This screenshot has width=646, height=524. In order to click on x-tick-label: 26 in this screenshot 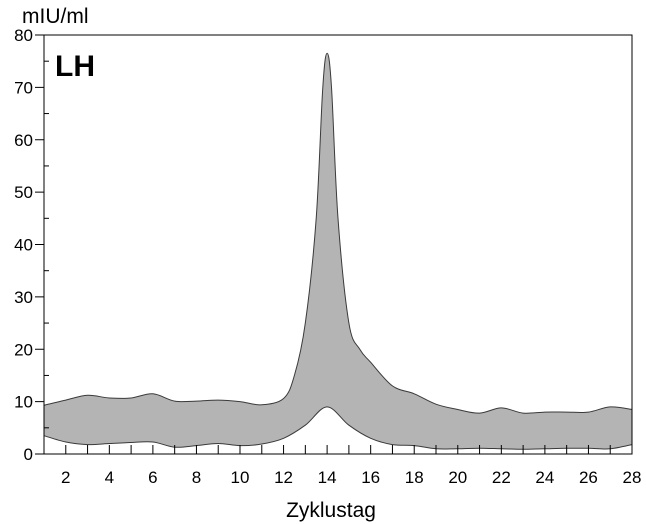, I will do `click(588, 477)`.